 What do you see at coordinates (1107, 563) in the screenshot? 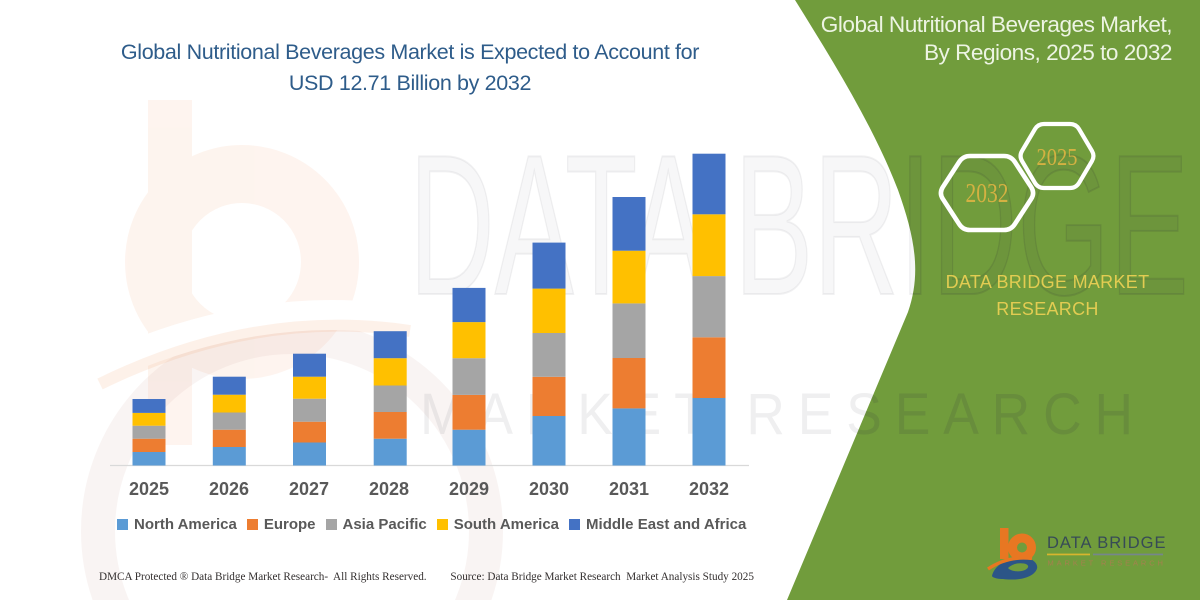
I see `svg-text: MARKET RESEARCH` at bounding box center [1107, 563].